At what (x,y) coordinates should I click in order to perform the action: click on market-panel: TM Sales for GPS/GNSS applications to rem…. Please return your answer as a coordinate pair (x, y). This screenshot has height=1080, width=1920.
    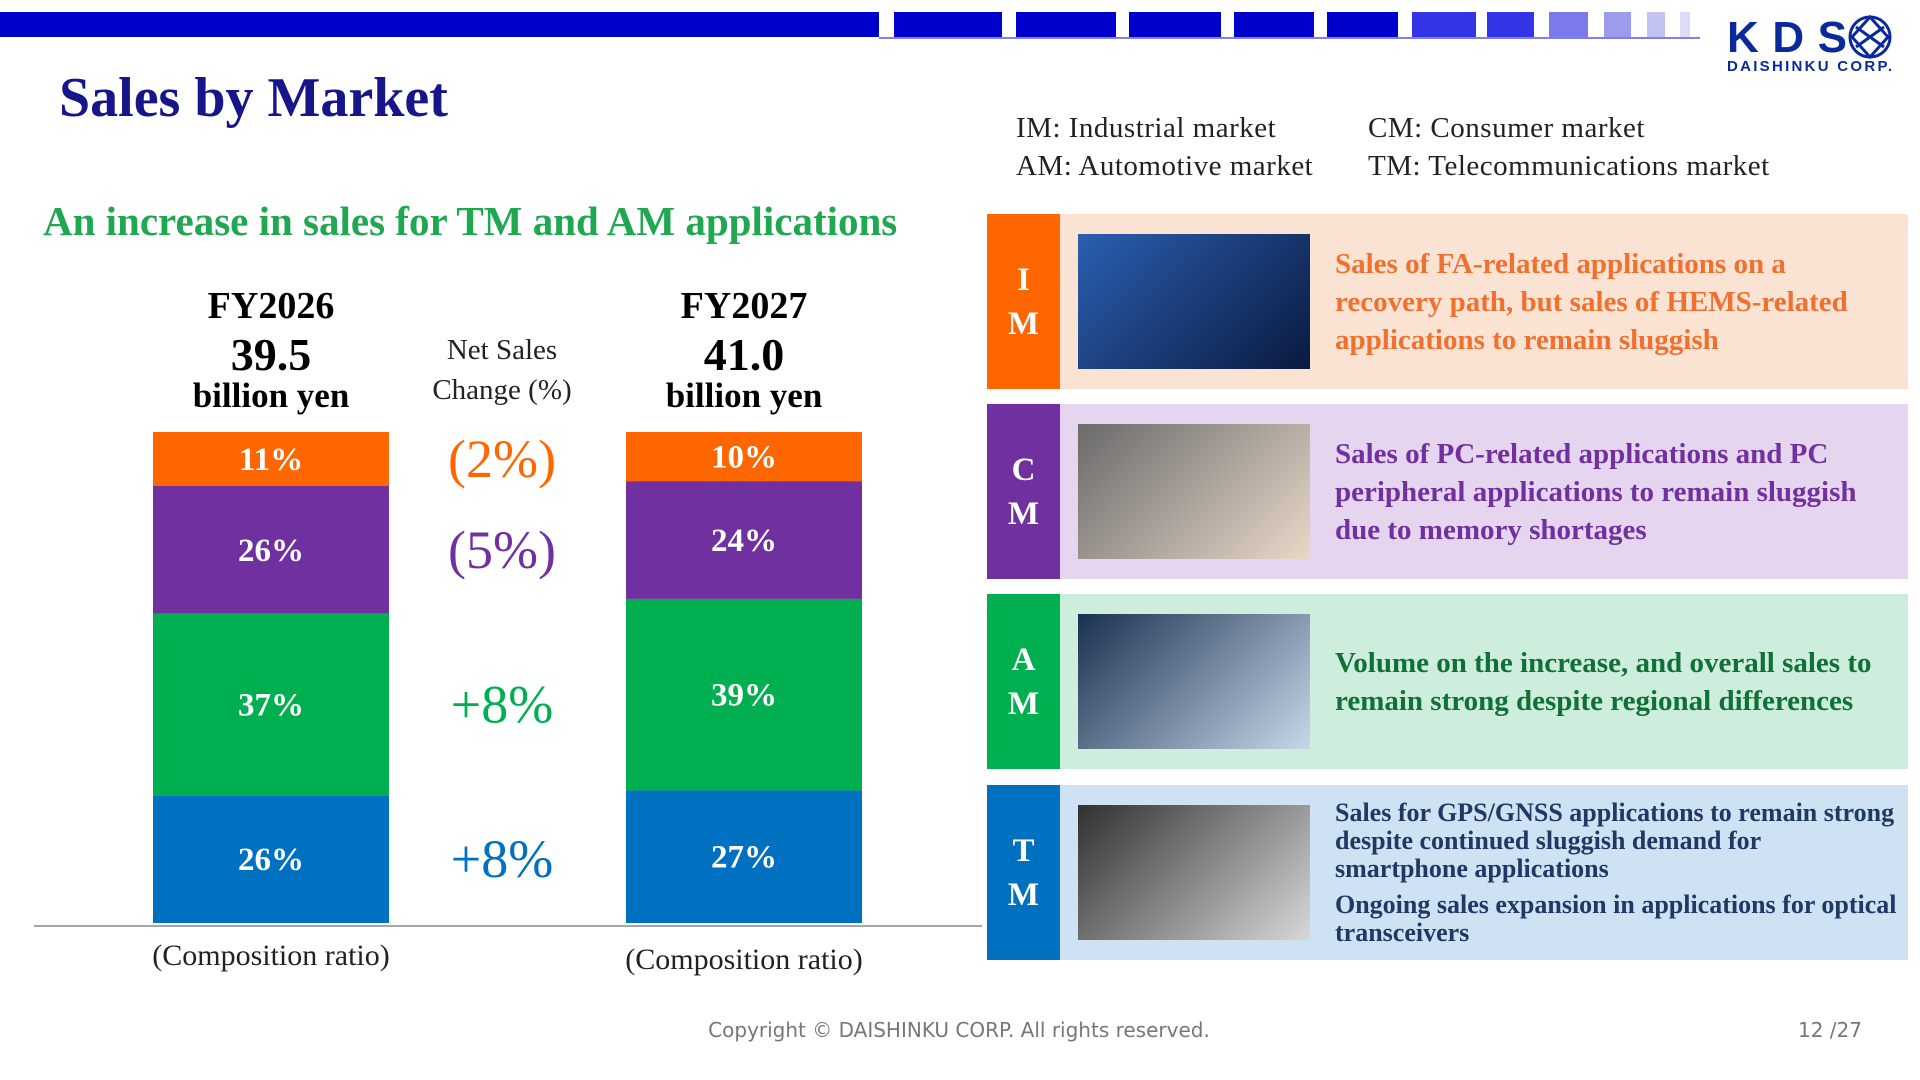
    Looking at the image, I should click on (1447, 872).